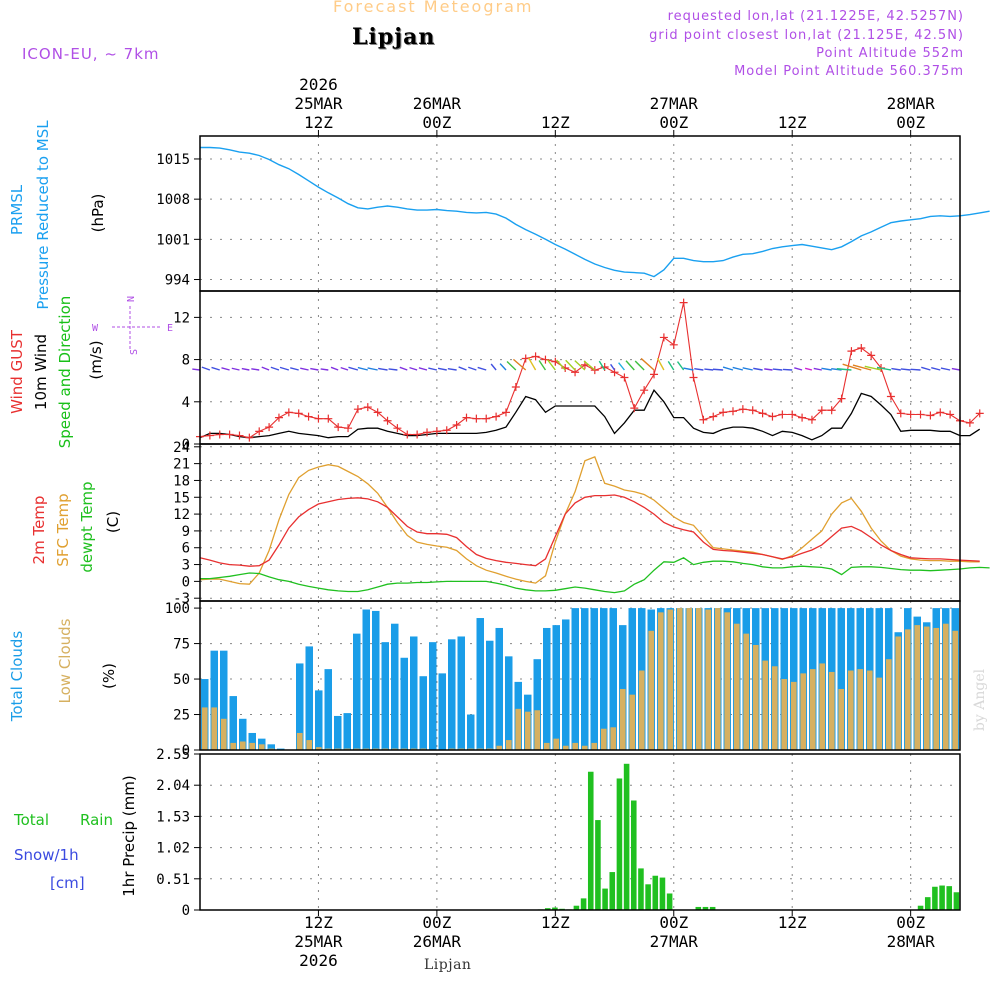 The image size is (1000, 1000). I want to click on low-clouds-label: Low Clouds, so click(65, 660).